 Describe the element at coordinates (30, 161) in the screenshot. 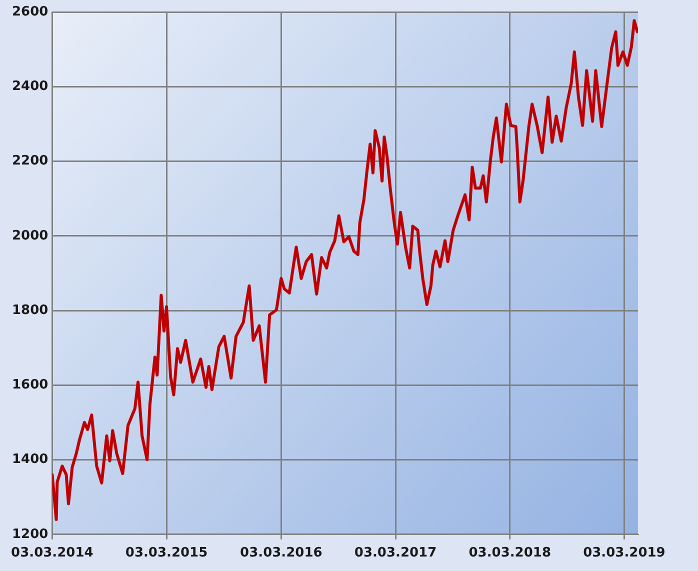

I see `y-tick-label: 2200` at that location.